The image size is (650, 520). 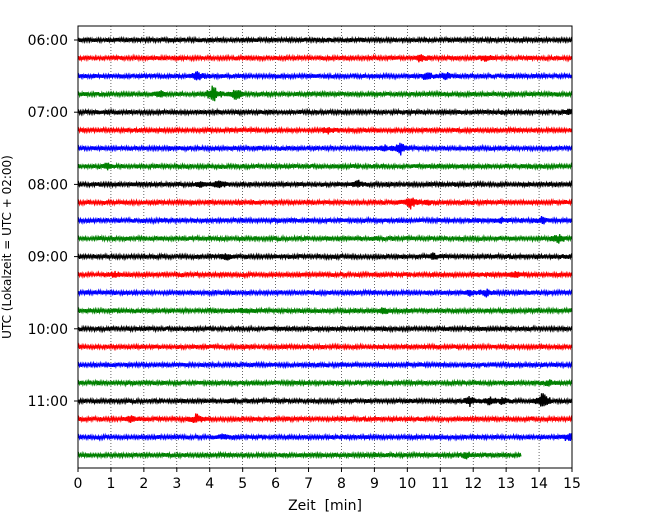 What do you see at coordinates (7, 247) in the screenshot?
I see `y-axis-label: UTC (Lokalzeit = UTC + 02:00)` at bounding box center [7, 247].